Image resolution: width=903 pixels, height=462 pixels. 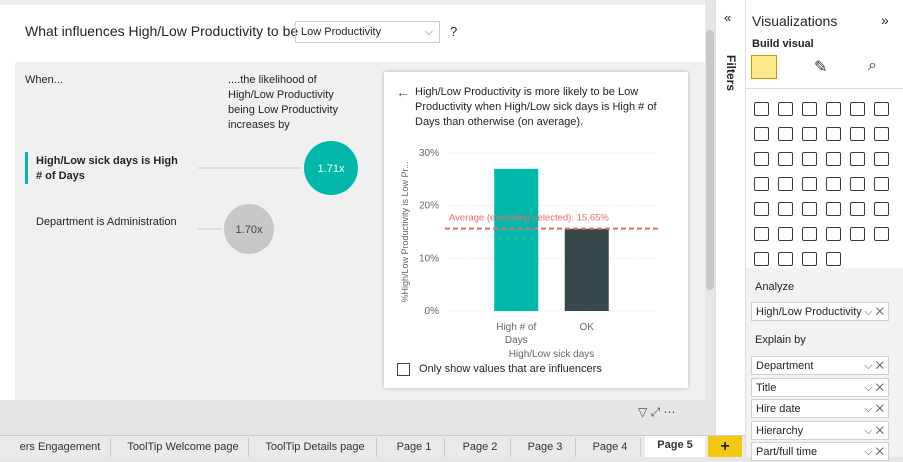 I want to click on page-tab: Page 1, so click(x=414, y=447).